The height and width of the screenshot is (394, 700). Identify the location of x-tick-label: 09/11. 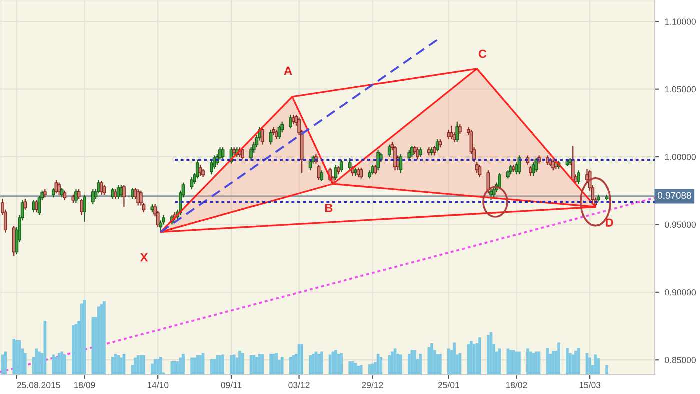
(231, 385).